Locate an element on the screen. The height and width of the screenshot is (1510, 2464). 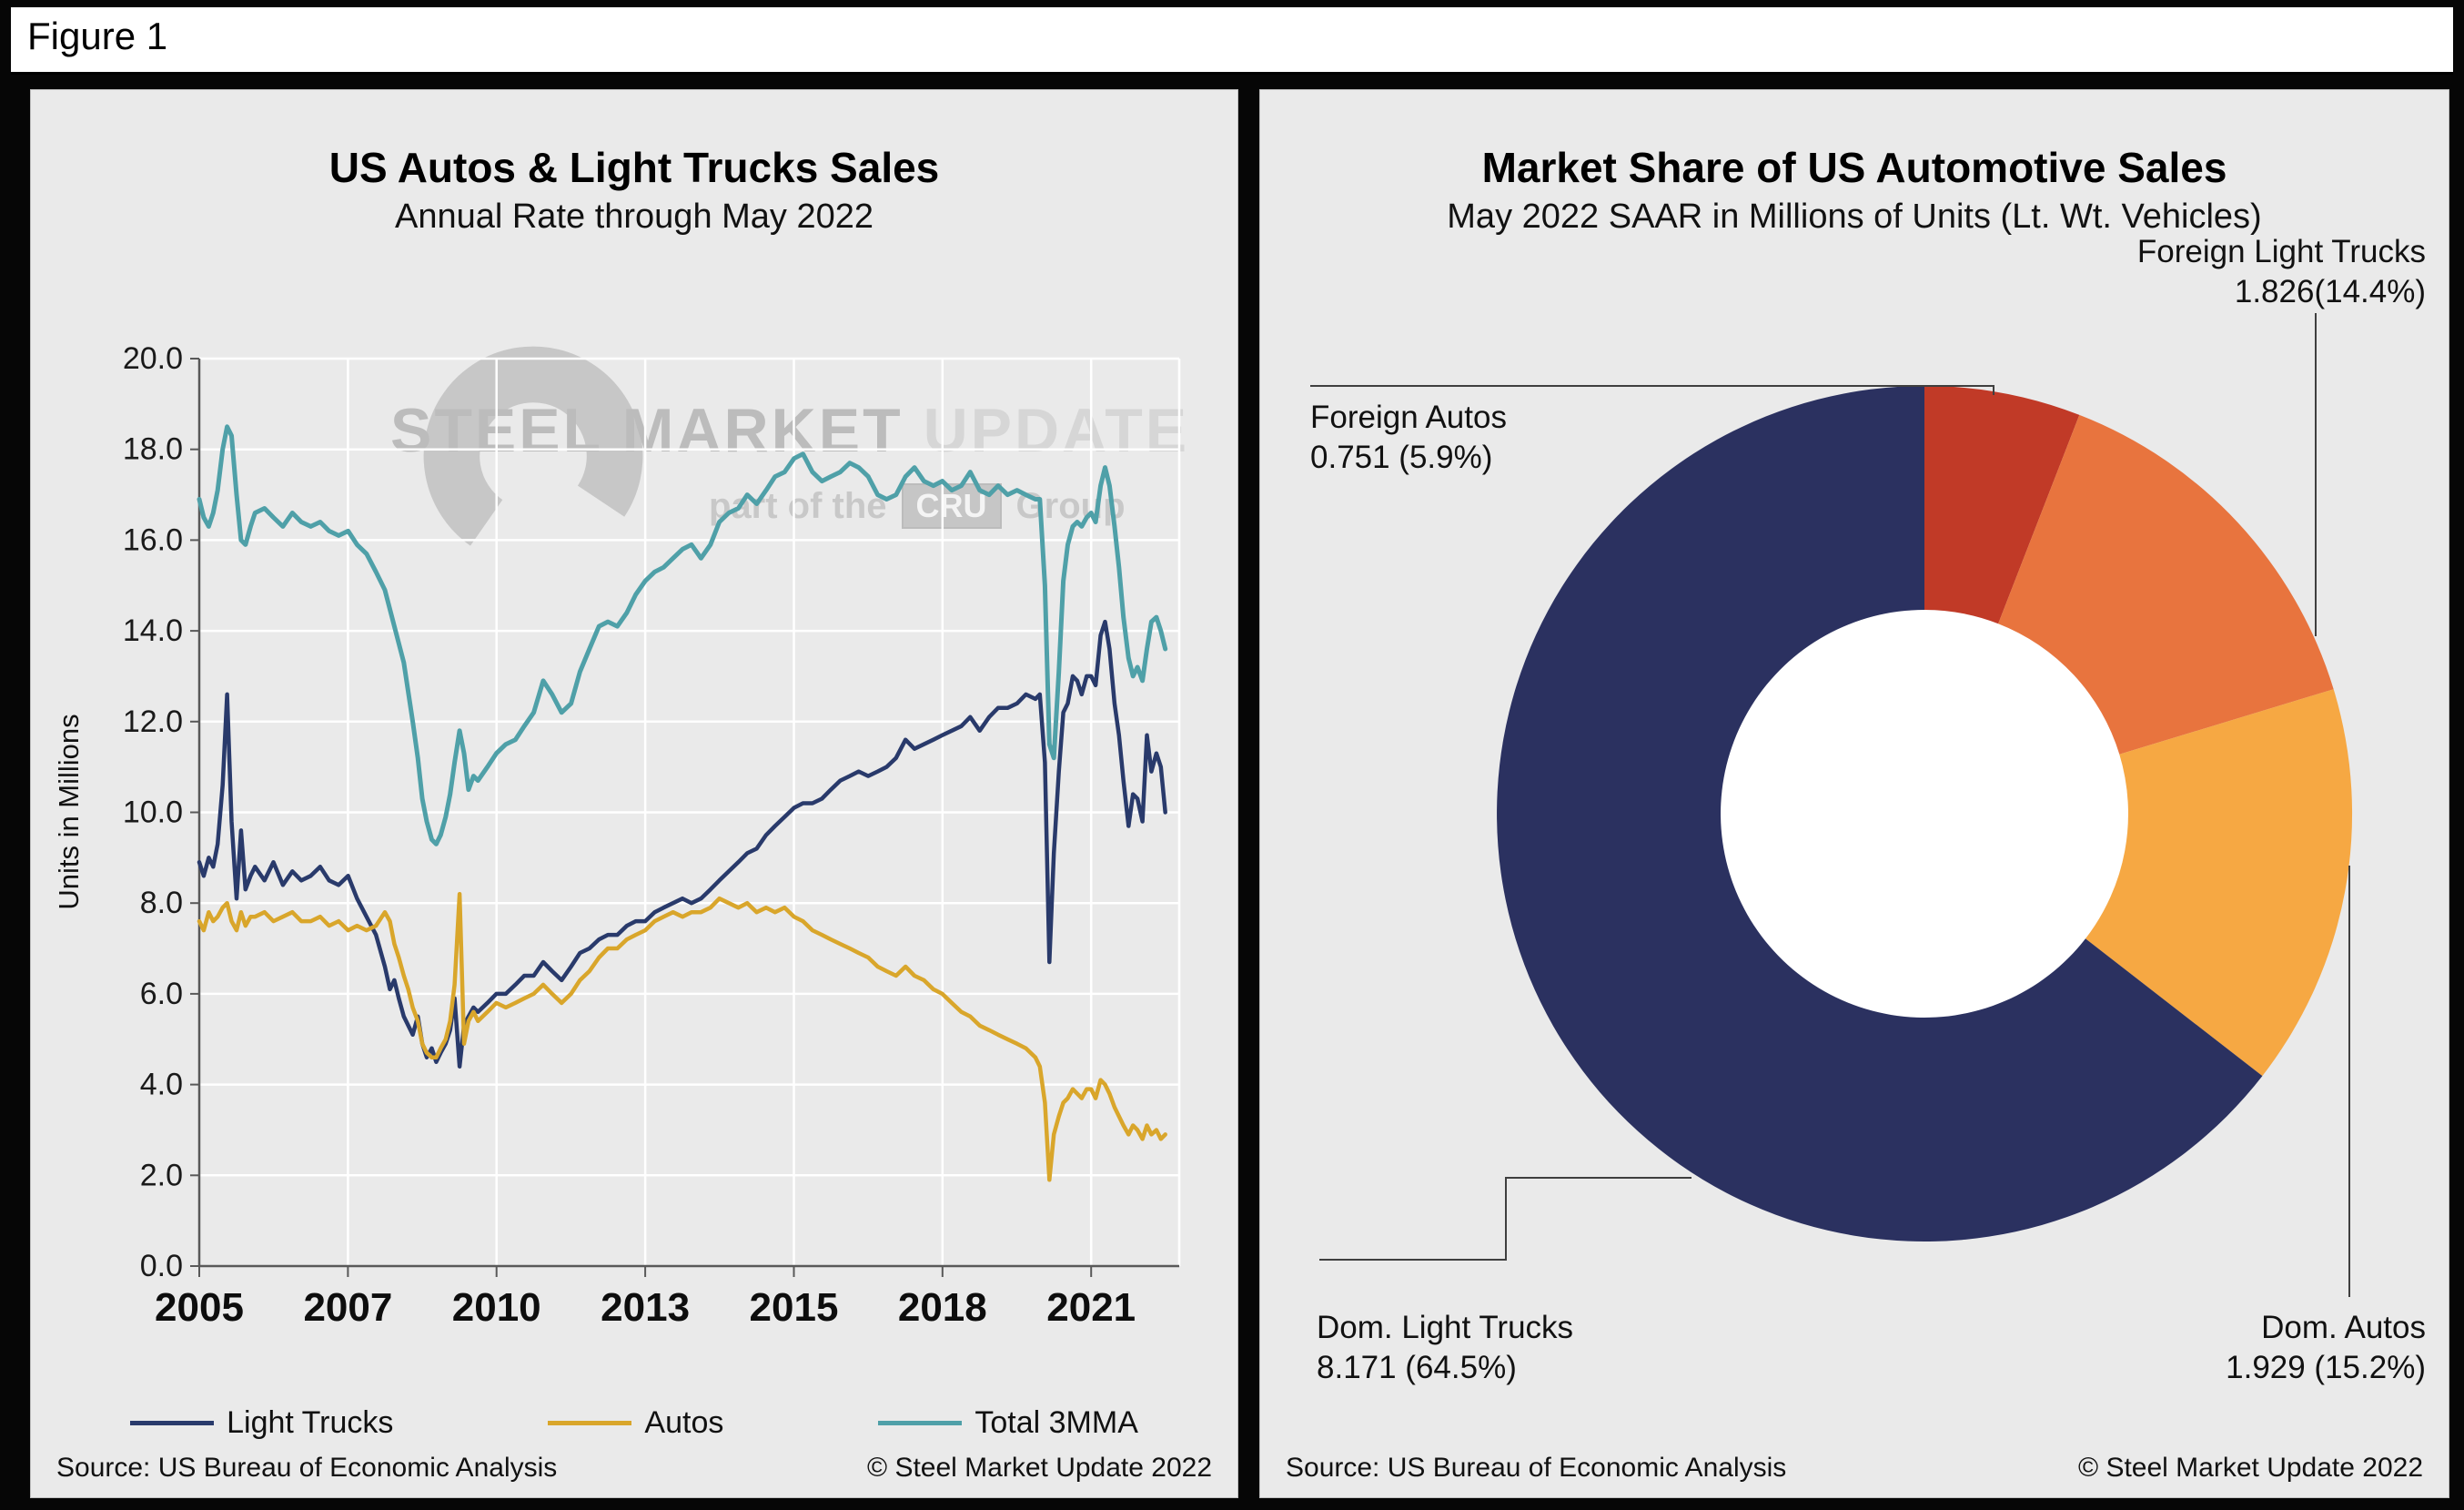
line-chart-subtitle: Annual Rate through May 2022 is located at coordinates (634, 217).